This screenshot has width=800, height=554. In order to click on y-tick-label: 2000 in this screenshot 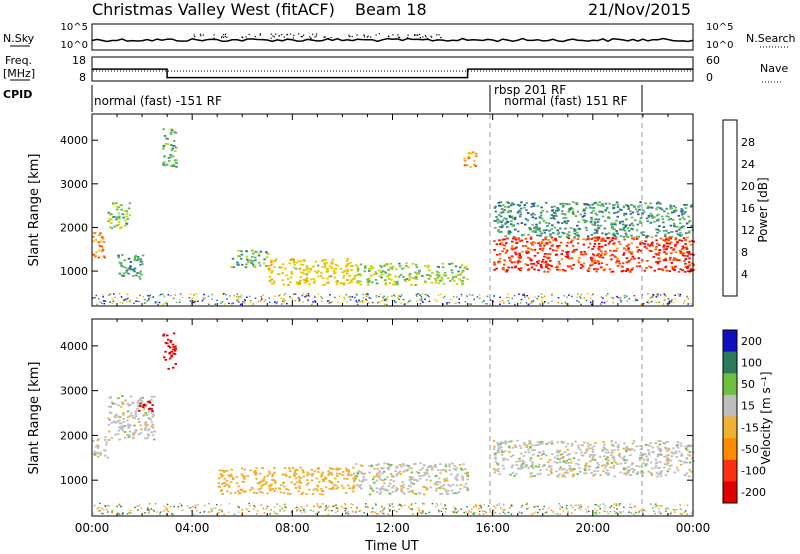, I will do `click(74, 227)`.